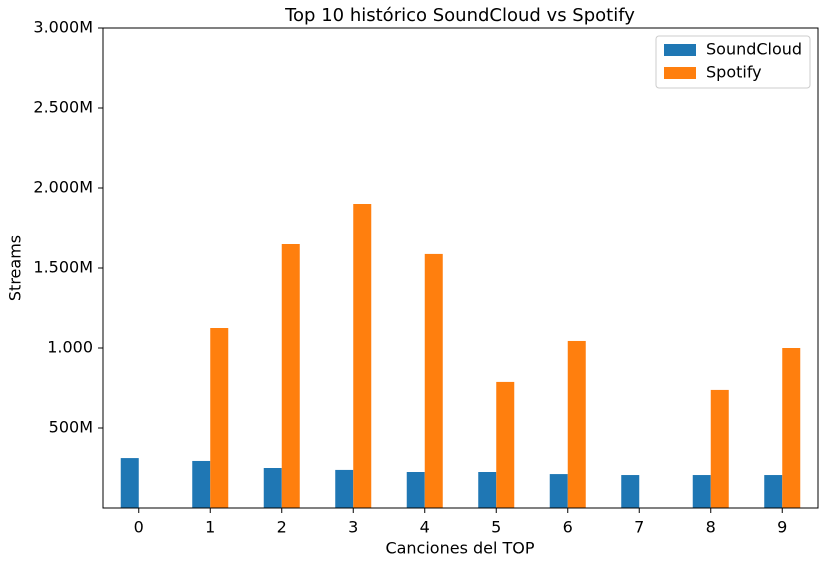 The height and width of the screenshot is (566, 824). What do you see at coordinates (639, 527) in the screenshot?
I see `x-tick-label: 7` at bounding box center [639, 527].